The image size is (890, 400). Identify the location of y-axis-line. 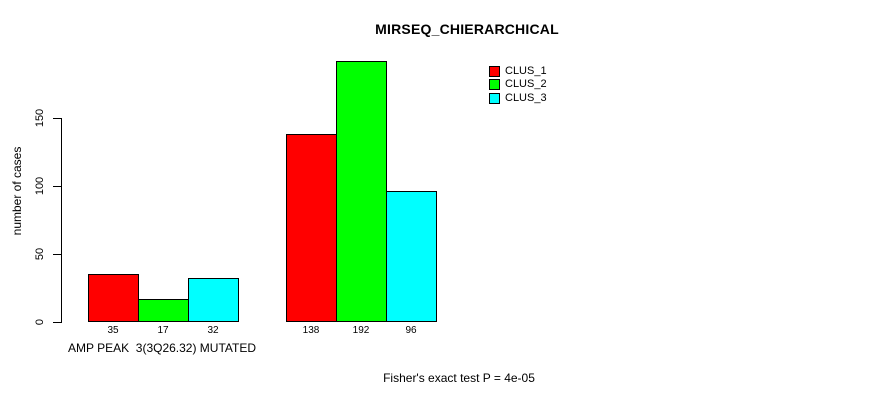
(61, 220).